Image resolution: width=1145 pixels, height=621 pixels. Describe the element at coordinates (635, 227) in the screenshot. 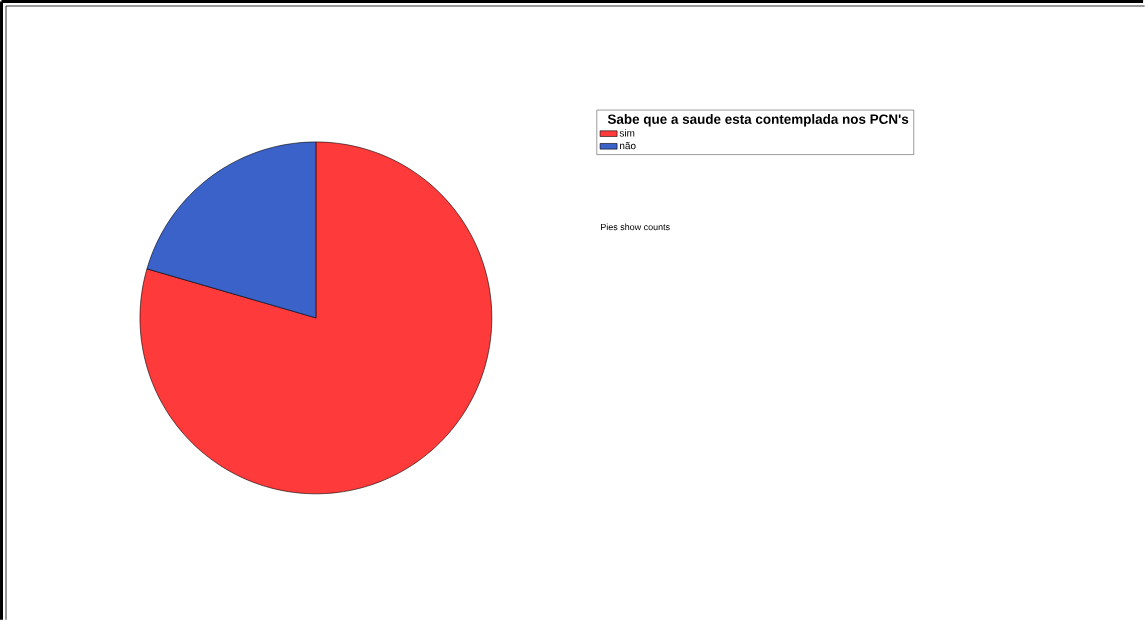

I see `text: Pies show counts` at that location.